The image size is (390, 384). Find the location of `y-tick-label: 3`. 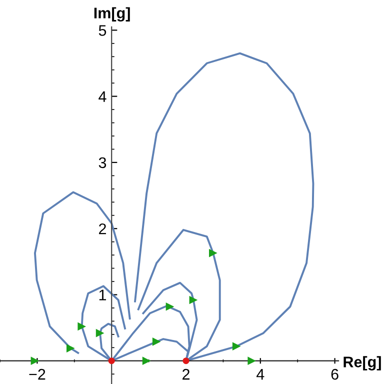

y-tick-label: 3 is located at coordinates (102, 162).